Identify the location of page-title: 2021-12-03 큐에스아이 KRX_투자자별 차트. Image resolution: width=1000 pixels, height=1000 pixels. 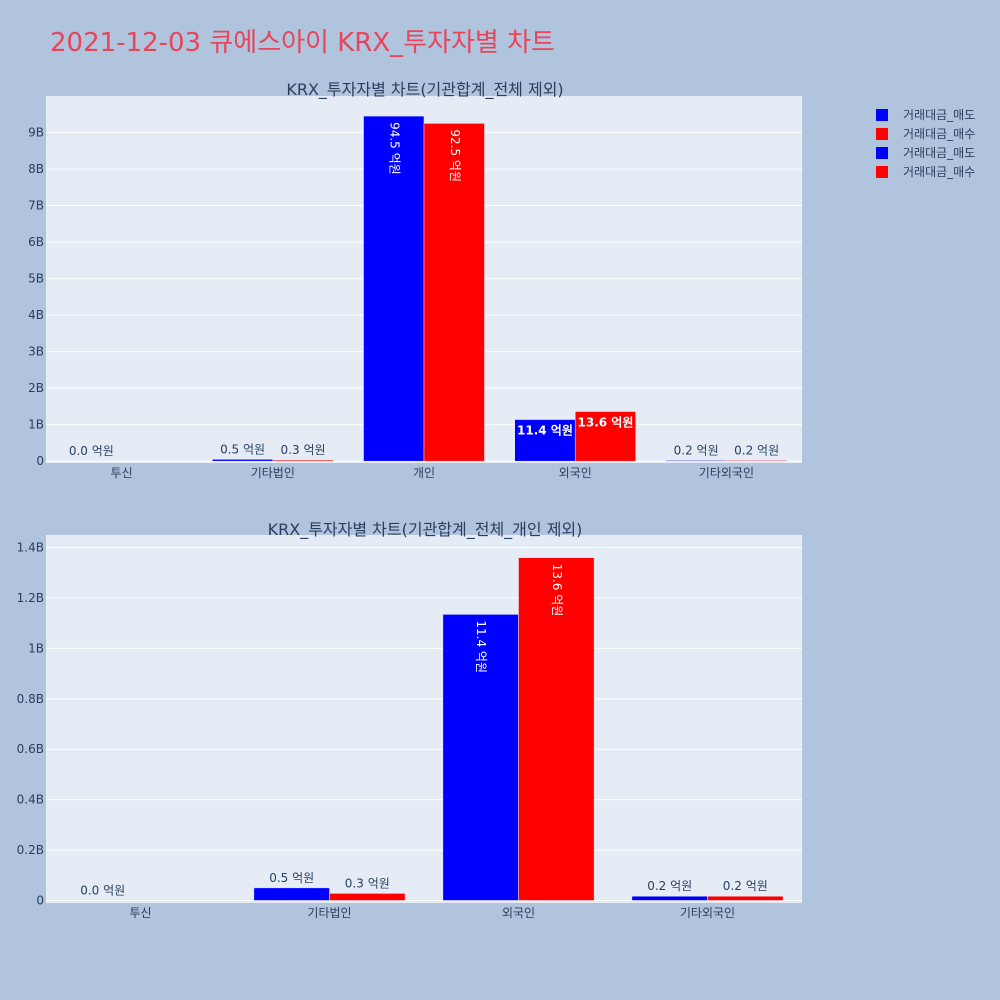
(302, 43).